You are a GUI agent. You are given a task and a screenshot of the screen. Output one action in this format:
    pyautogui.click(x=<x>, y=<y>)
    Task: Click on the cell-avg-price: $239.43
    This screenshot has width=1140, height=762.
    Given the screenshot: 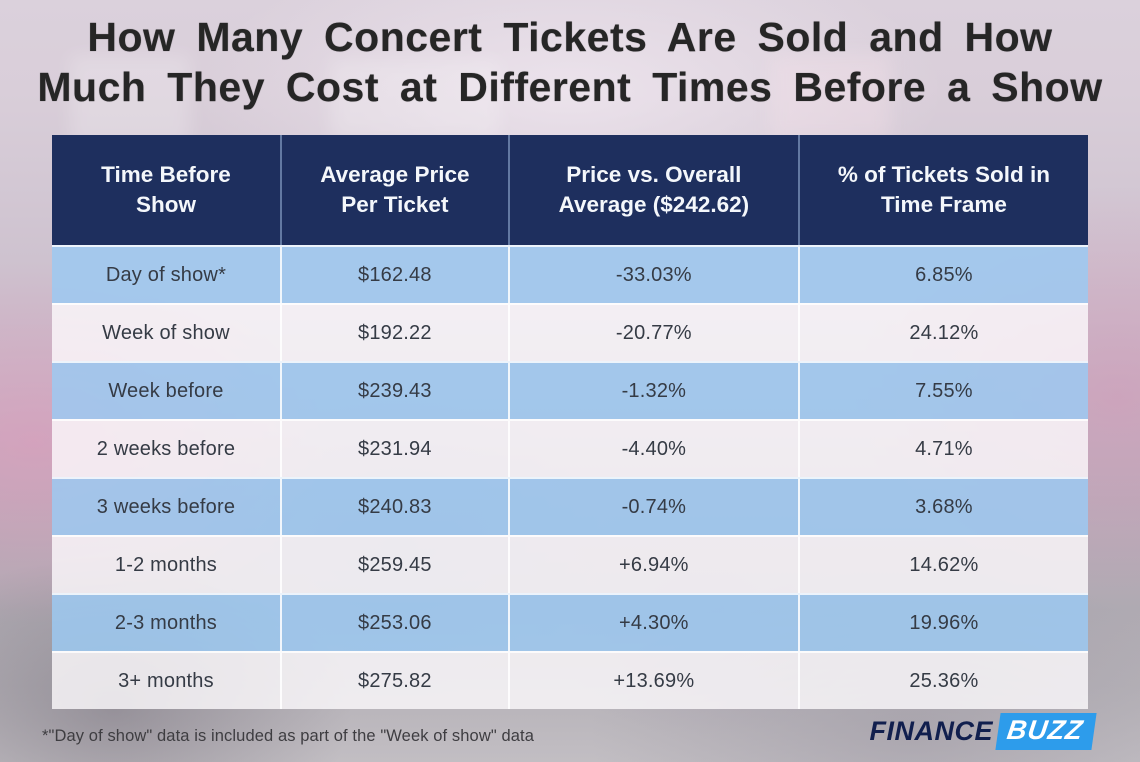 What is the action you would take?
    pyautogui.click(x=393, y=391)
    